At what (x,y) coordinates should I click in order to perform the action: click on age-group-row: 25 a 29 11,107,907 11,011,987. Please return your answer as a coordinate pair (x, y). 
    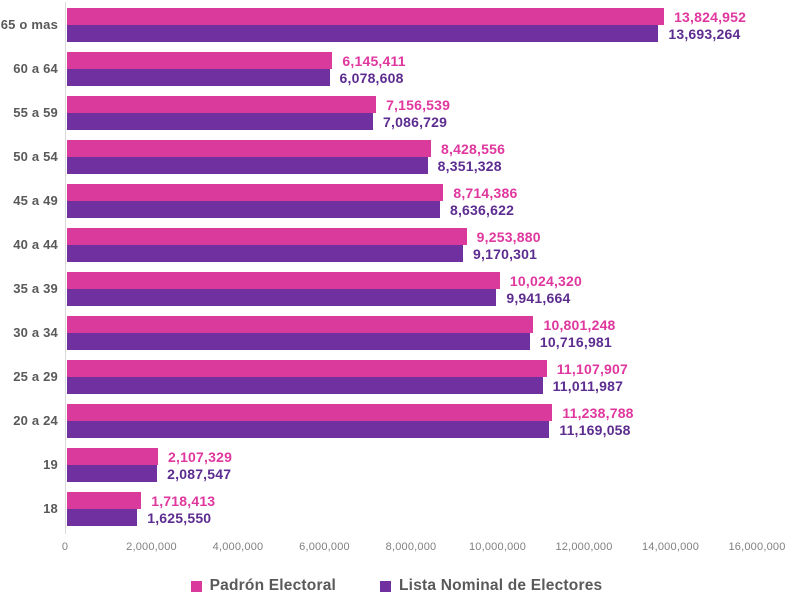
    Looking at the image, I should click on (396, 382).